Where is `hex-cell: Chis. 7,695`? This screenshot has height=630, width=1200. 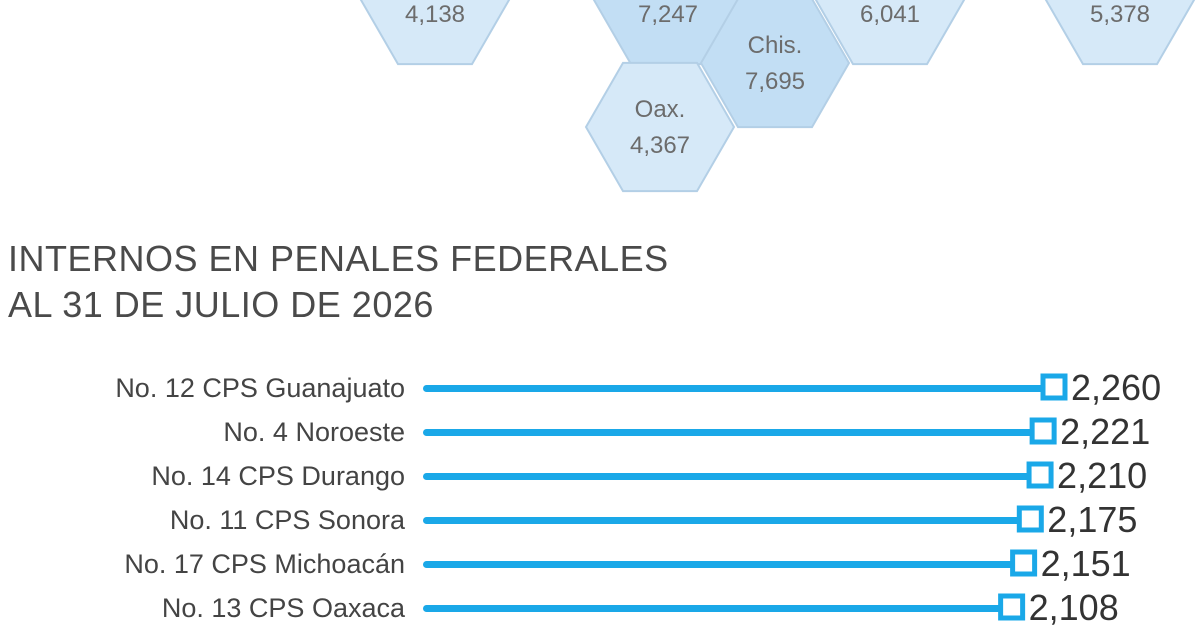 hex-cell: Chis. 7,695 is located at coordinates (775, 64).